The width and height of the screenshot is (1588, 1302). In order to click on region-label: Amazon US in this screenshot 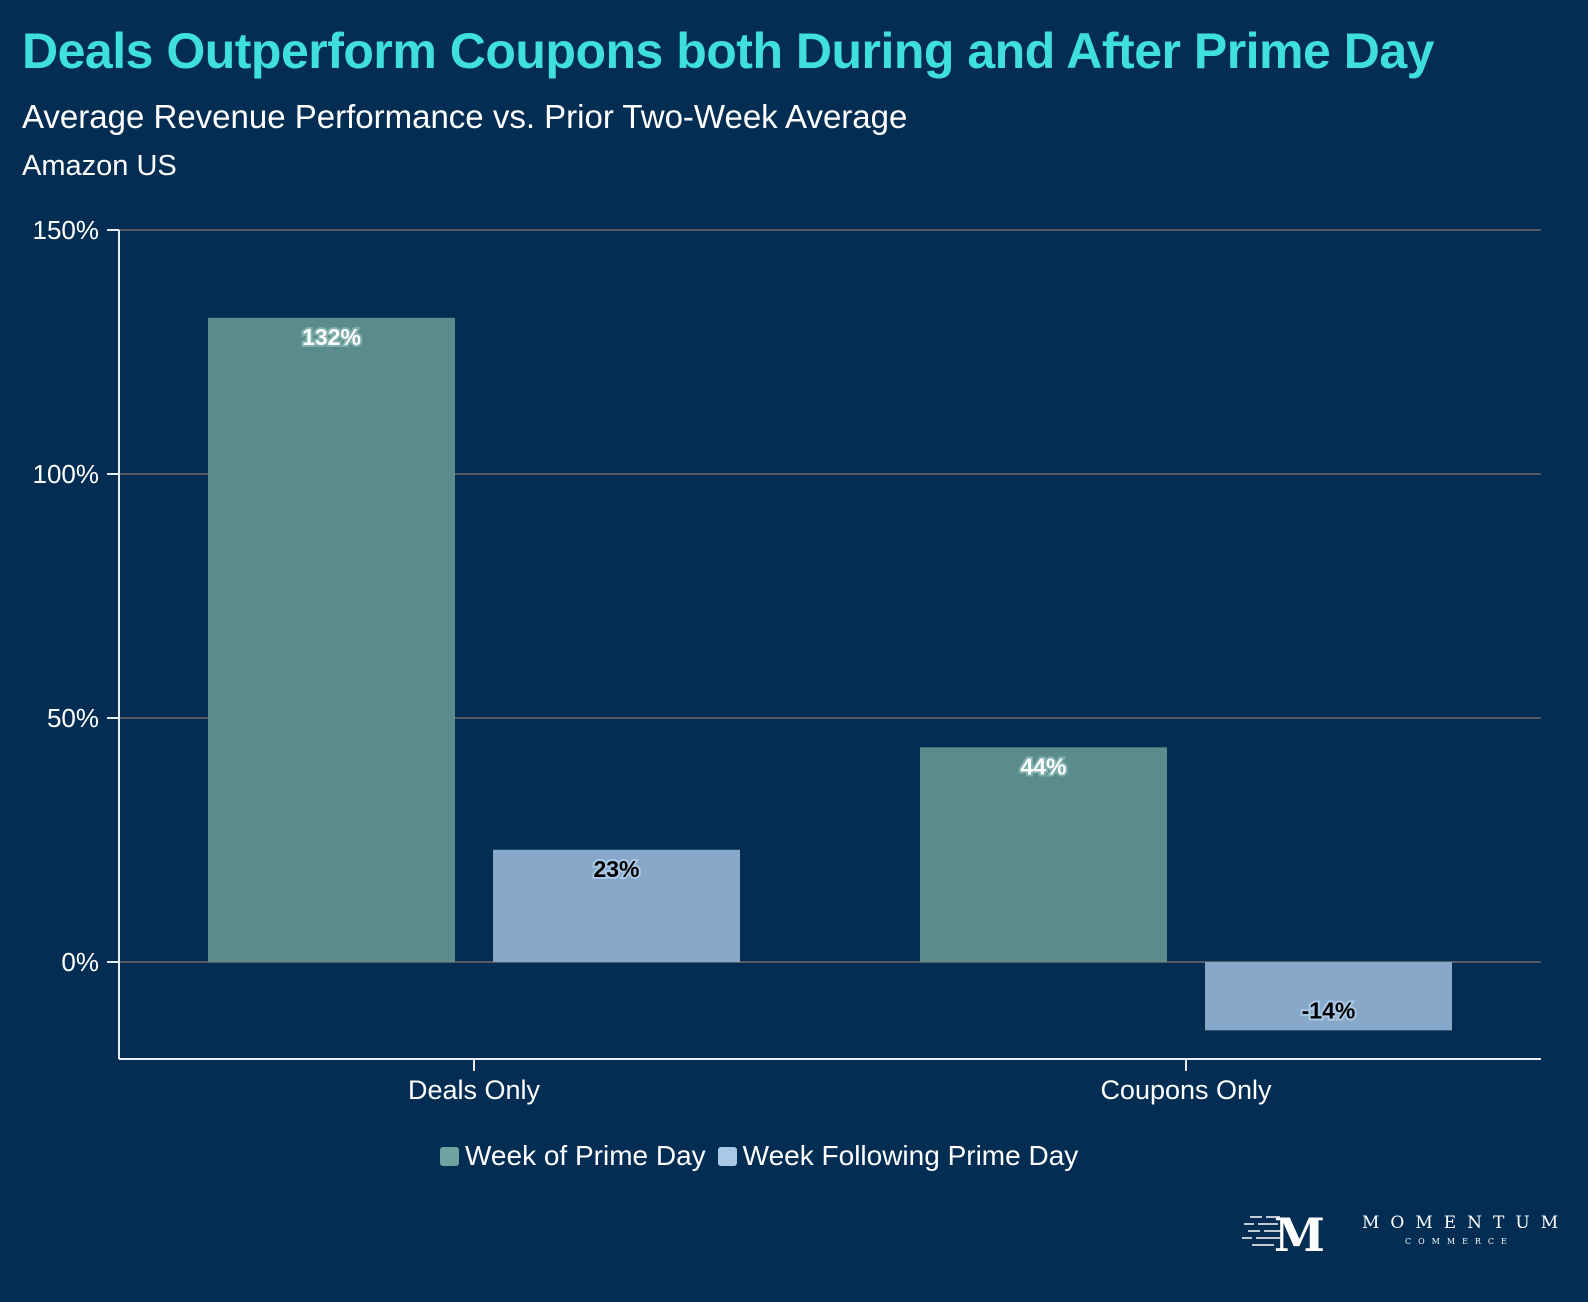, I will do `click(99, 166)`.